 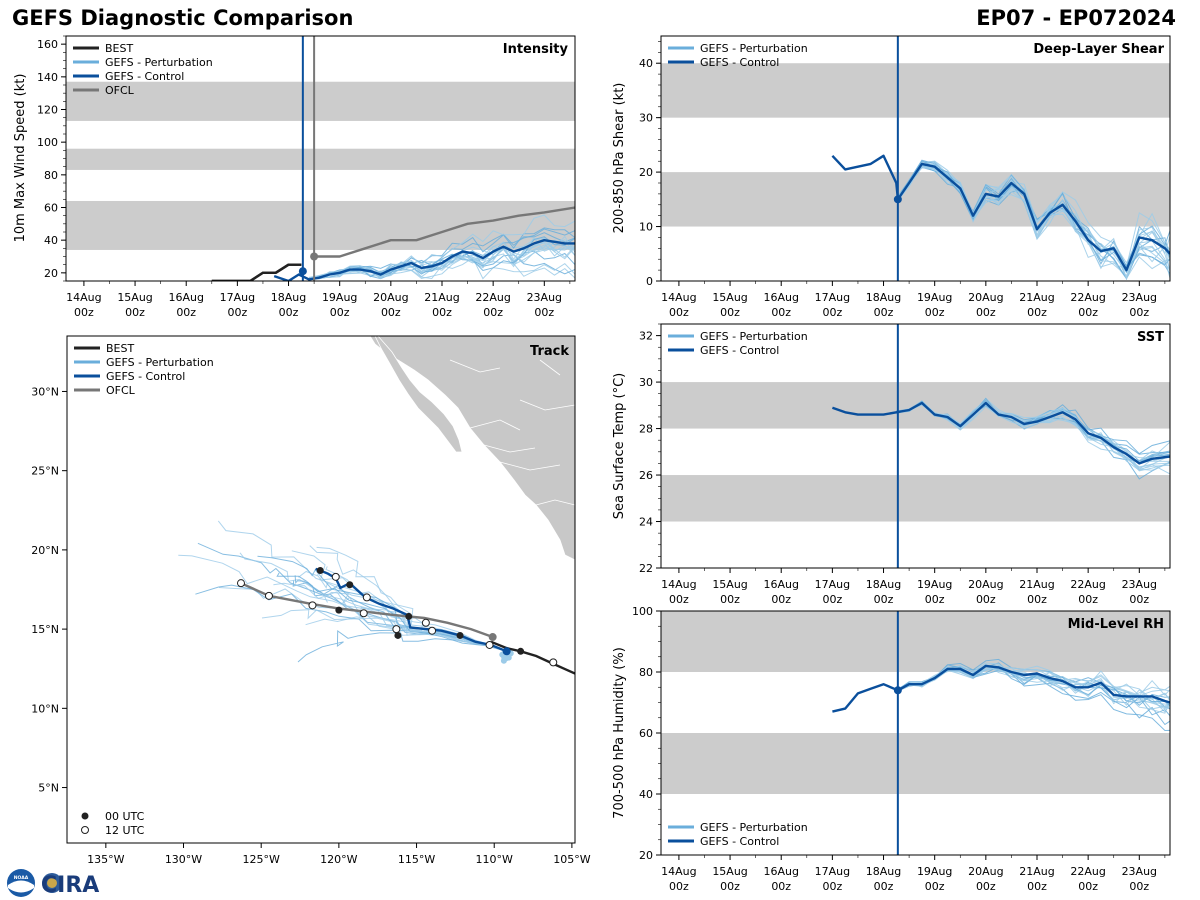 What do you see at coordinates (338, 859) in the screenshot?
I see `track-xtick-label-3: 120°W` at bounding box center [338, 859].